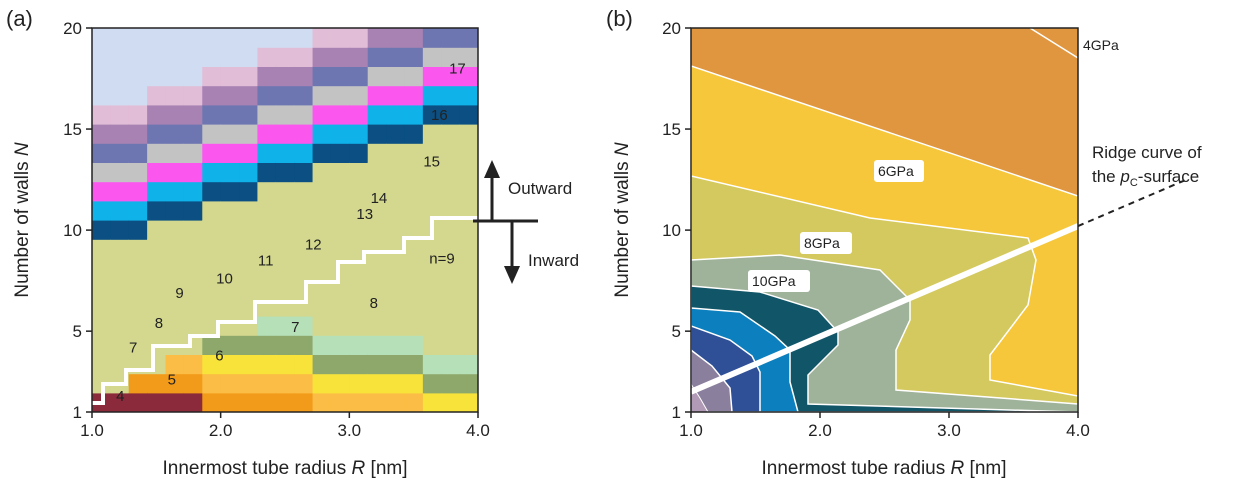 The height and width of the screenshot is (483, 1240). I want to click on outward-label: Outward, so click(540, 188).